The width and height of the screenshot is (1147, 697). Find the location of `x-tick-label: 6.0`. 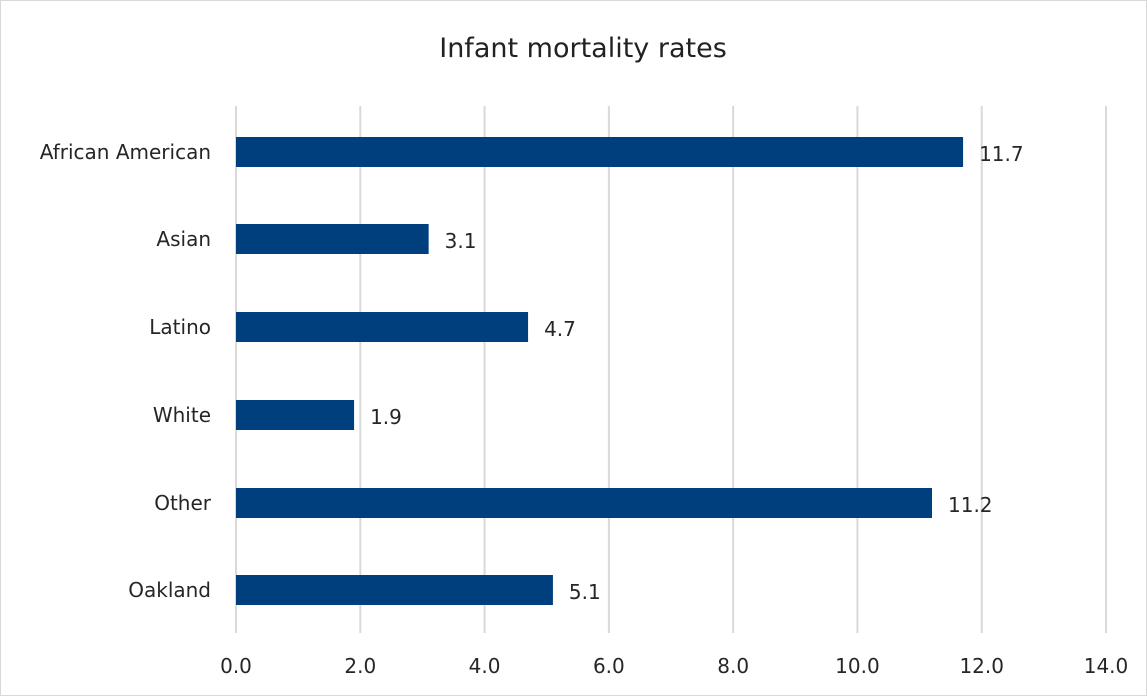

x-tick-label: 6.0 is located at coordinates (609, 666).